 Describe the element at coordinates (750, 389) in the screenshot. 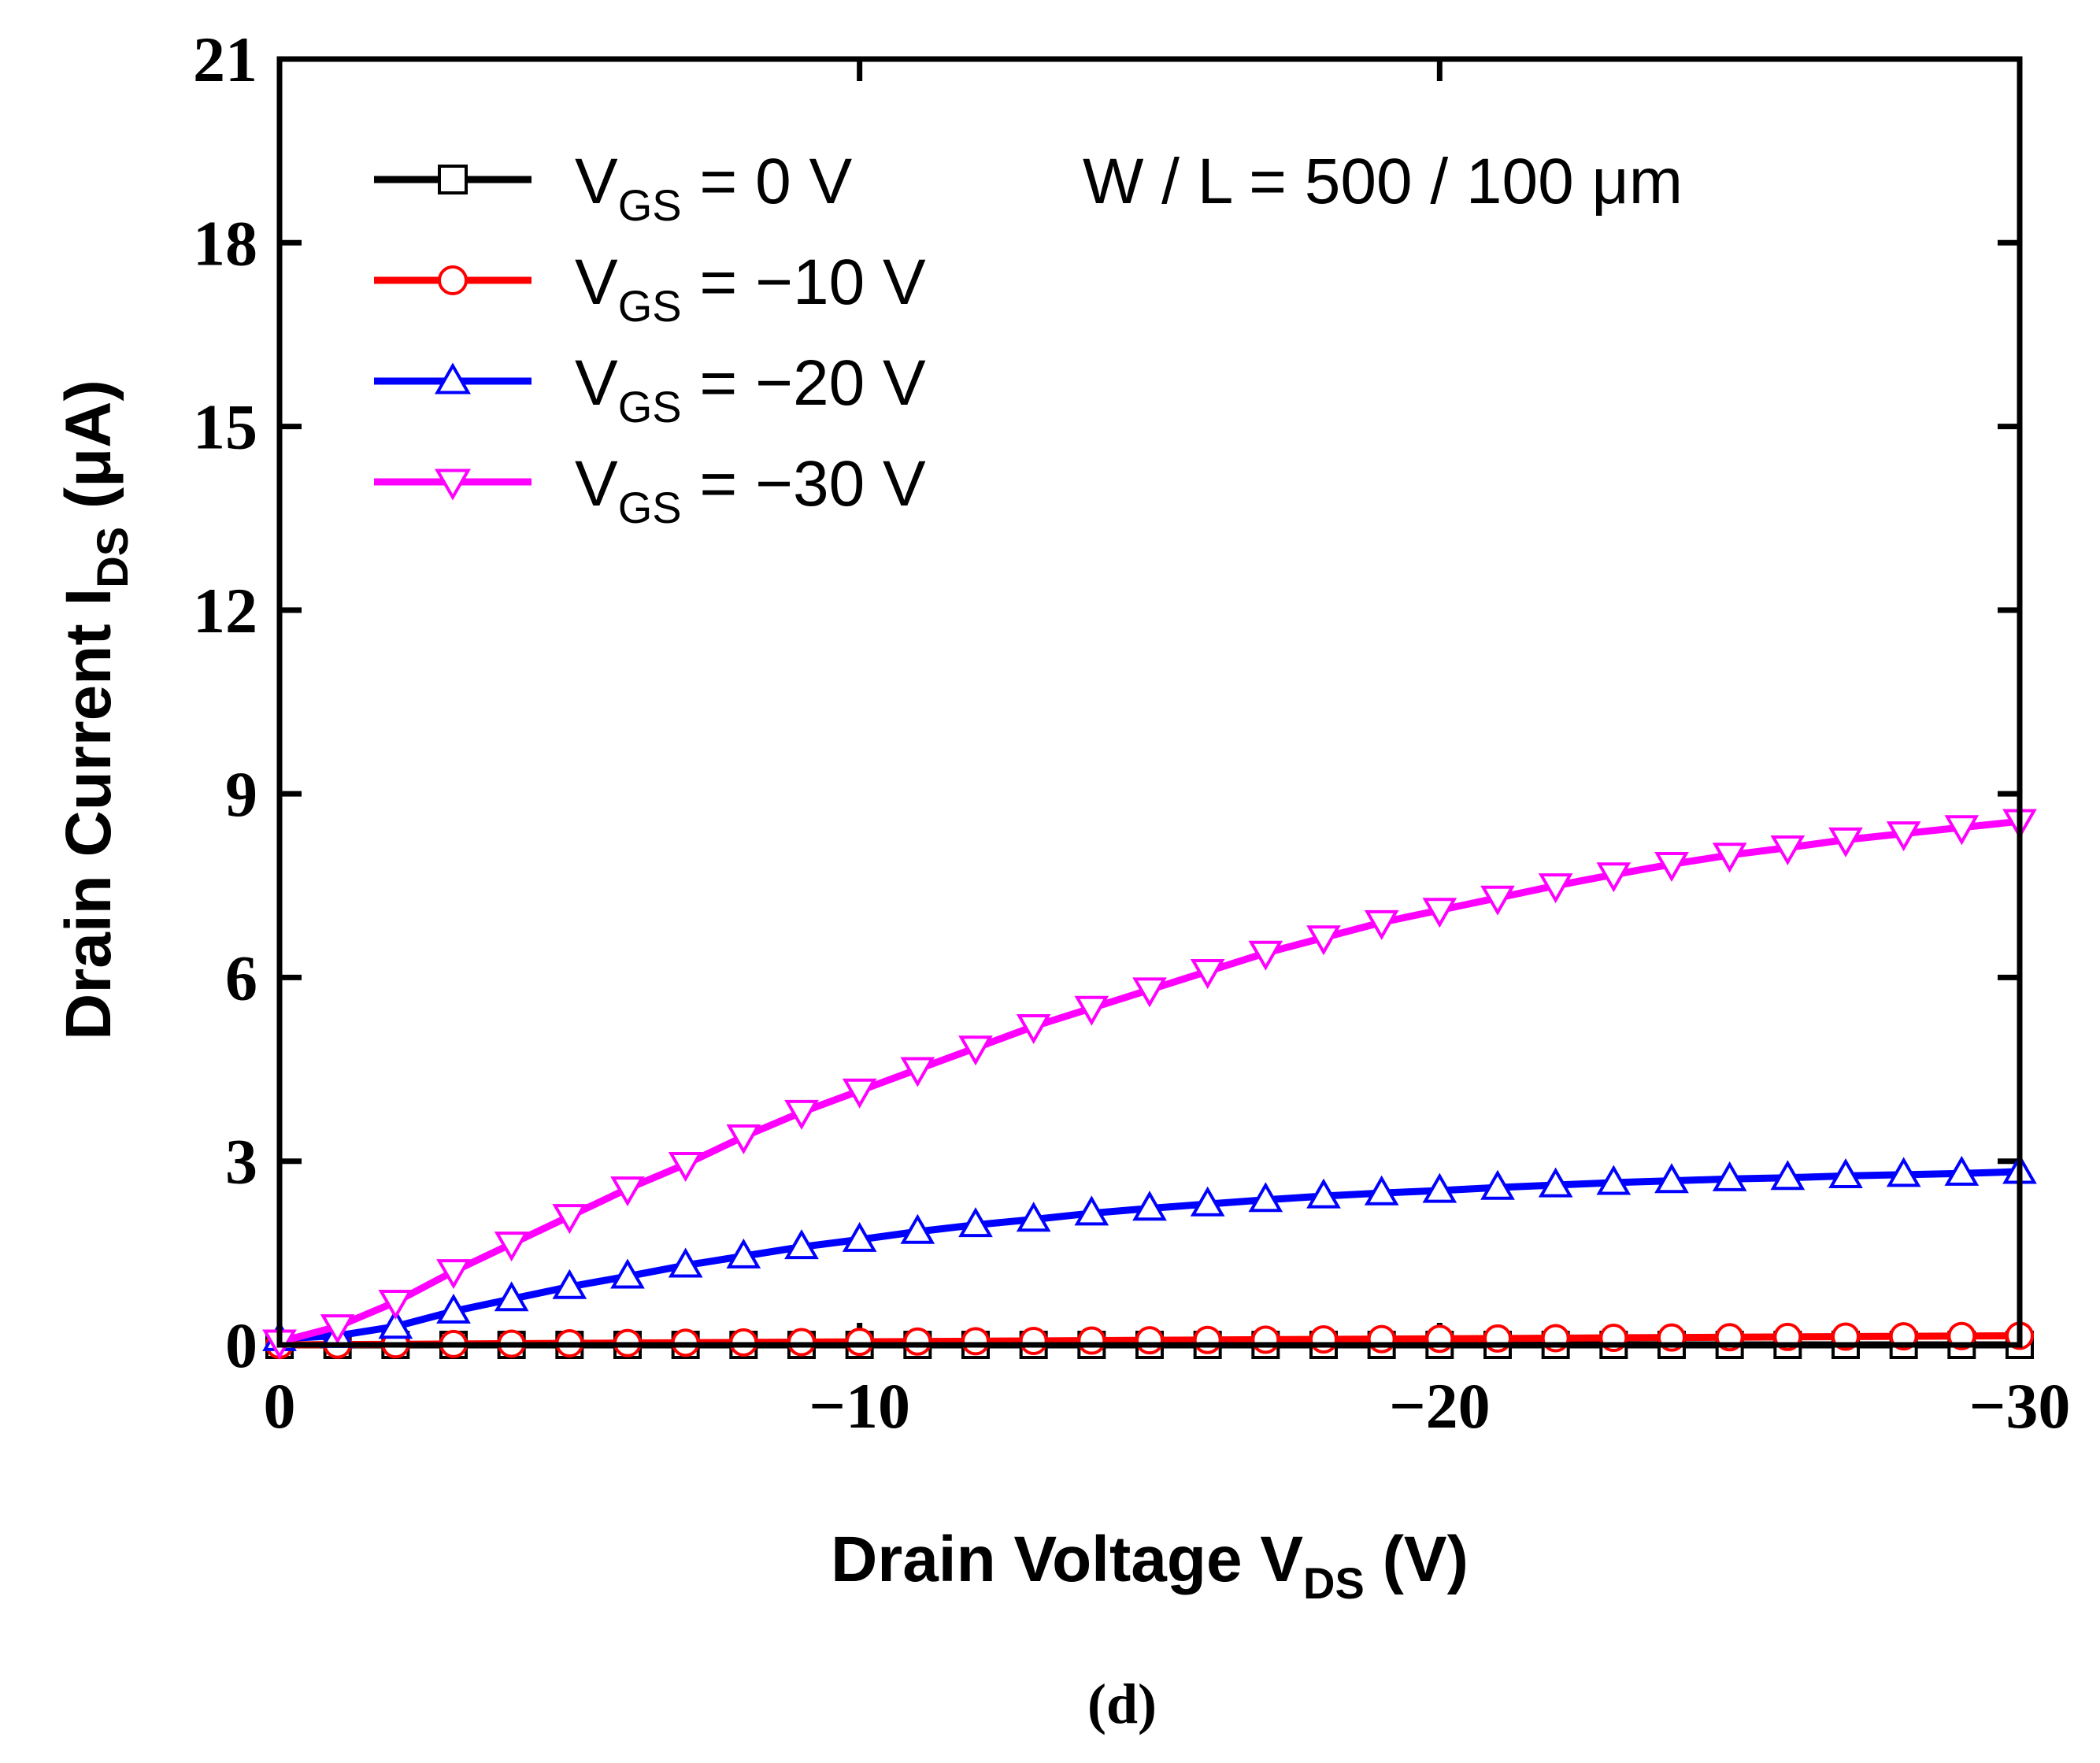

I see `legend-label: VGS = −20 V` at that location.